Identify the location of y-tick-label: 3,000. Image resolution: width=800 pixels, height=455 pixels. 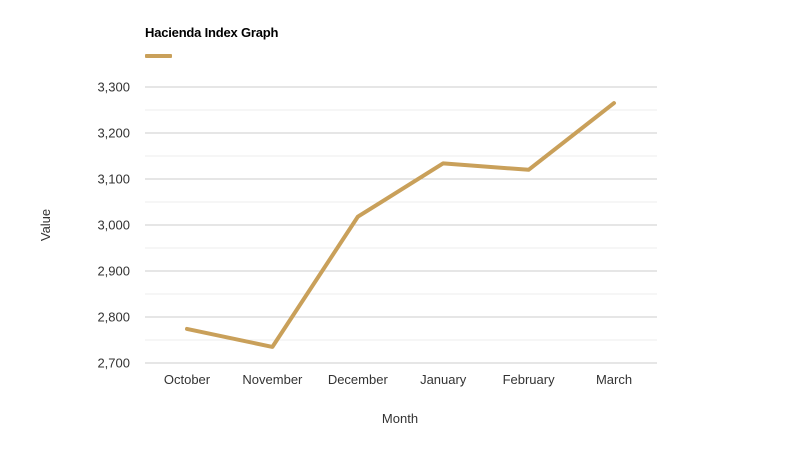
(113, 225).